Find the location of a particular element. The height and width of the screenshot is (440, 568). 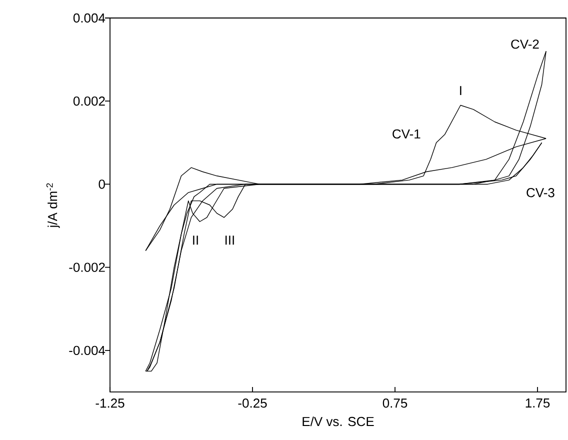

y-tick-label: -0.004 is located at coordinates (87, 351).